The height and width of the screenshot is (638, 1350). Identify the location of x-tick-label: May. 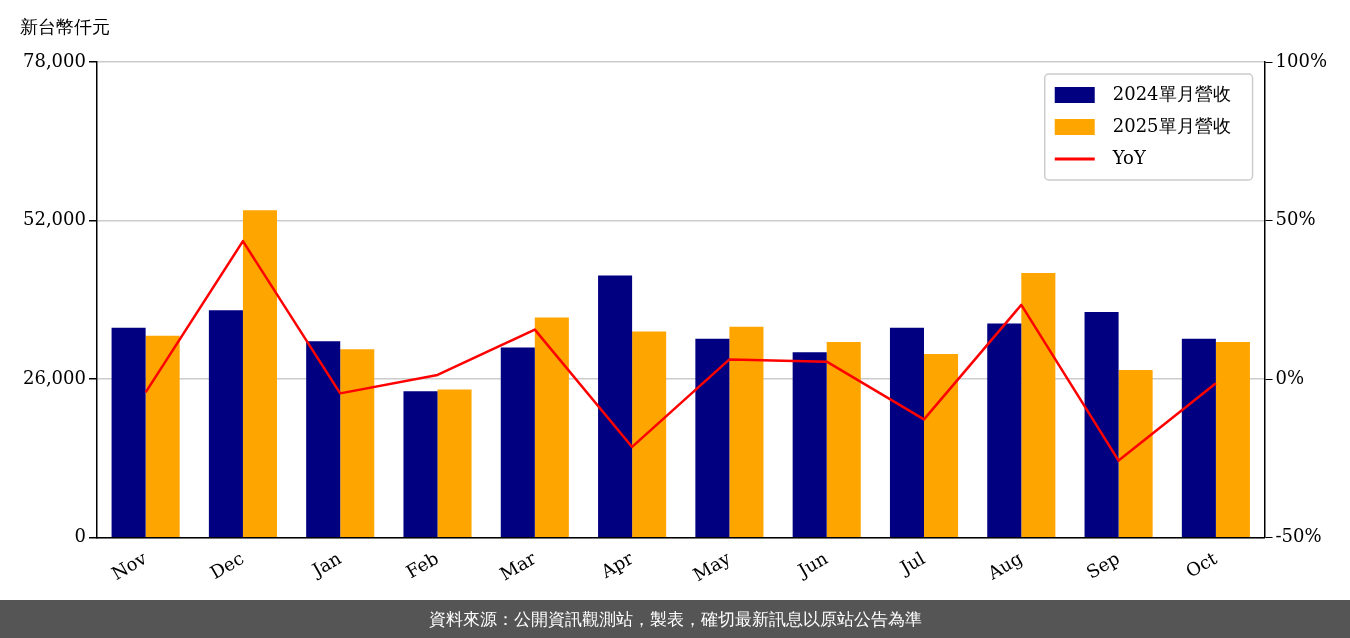
(712, 566).